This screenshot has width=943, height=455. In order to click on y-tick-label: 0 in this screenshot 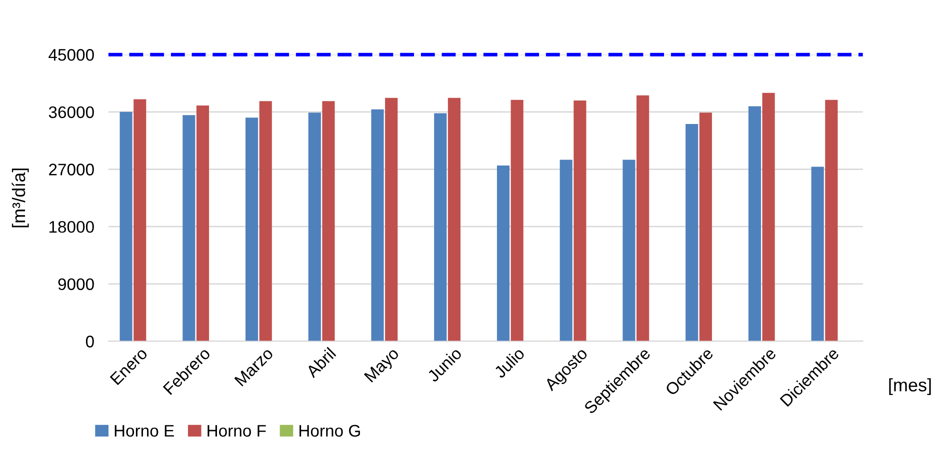, I will do `click(90, 342)`.